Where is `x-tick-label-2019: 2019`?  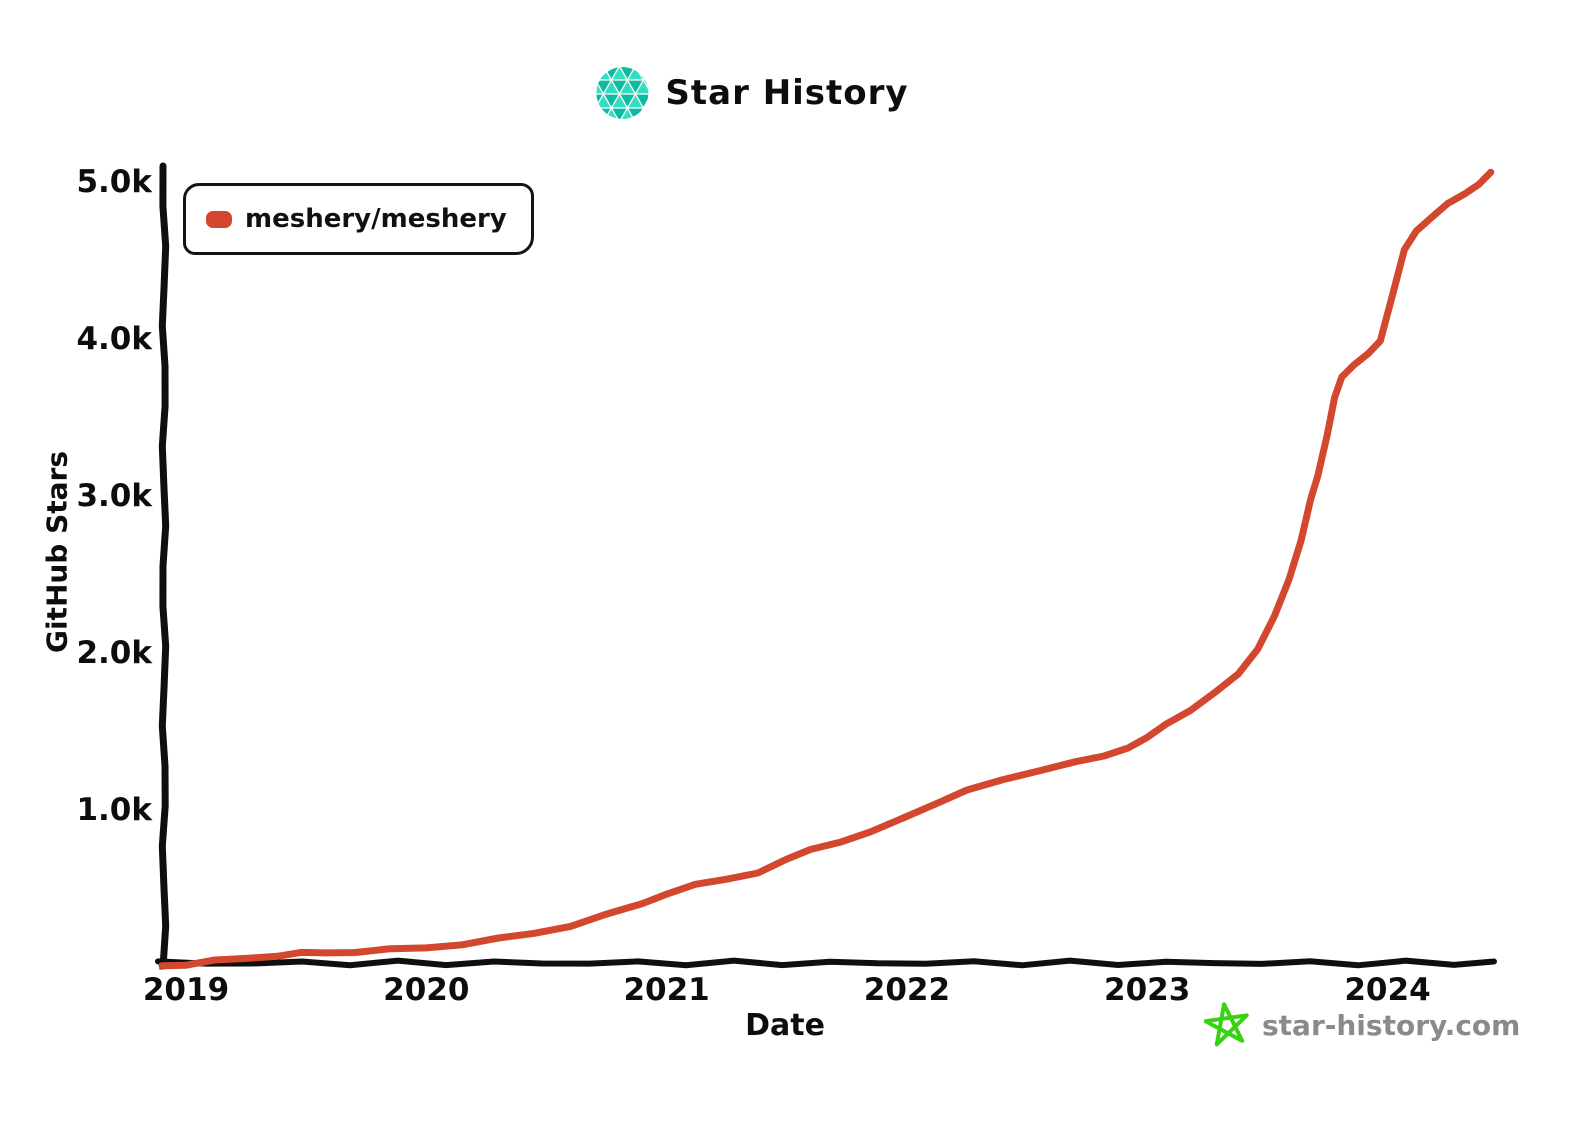 x-tick-label-2019: 2019 is located at coordinates (186, 990).